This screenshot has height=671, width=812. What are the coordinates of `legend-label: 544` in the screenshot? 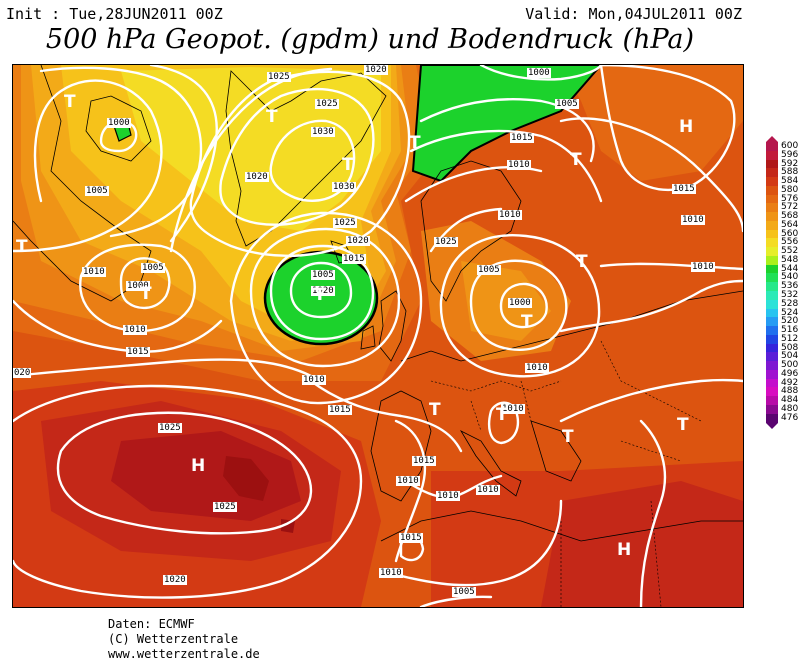 It's located at (790, 268).